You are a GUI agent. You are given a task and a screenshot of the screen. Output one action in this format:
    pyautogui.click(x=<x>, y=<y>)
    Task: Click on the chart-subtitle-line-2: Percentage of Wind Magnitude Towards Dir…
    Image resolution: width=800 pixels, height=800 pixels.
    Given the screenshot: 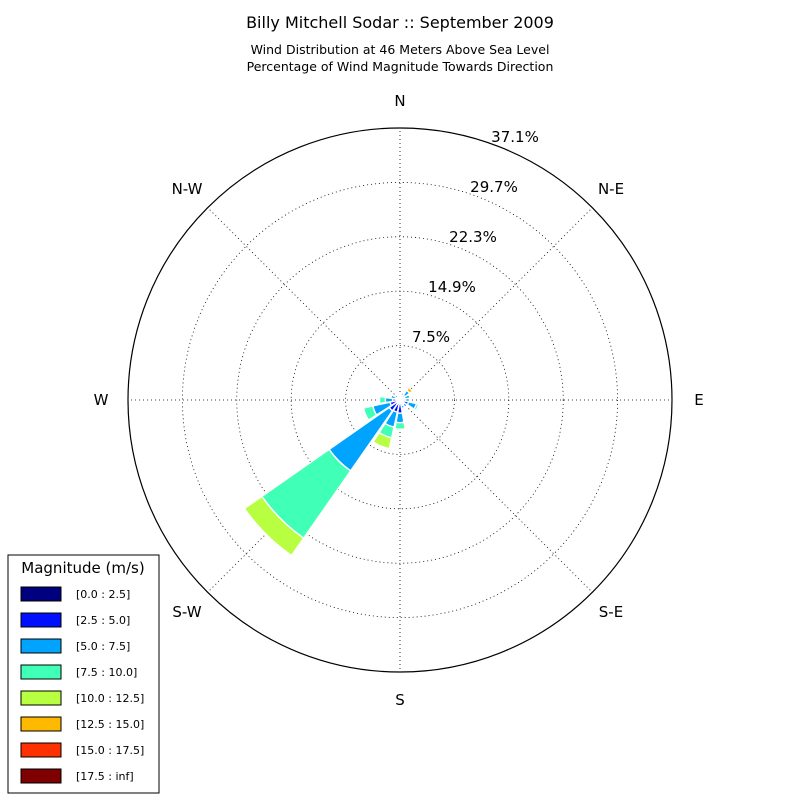 What is the action you would take?
    pyautogui.click(x=400, y=66)
    